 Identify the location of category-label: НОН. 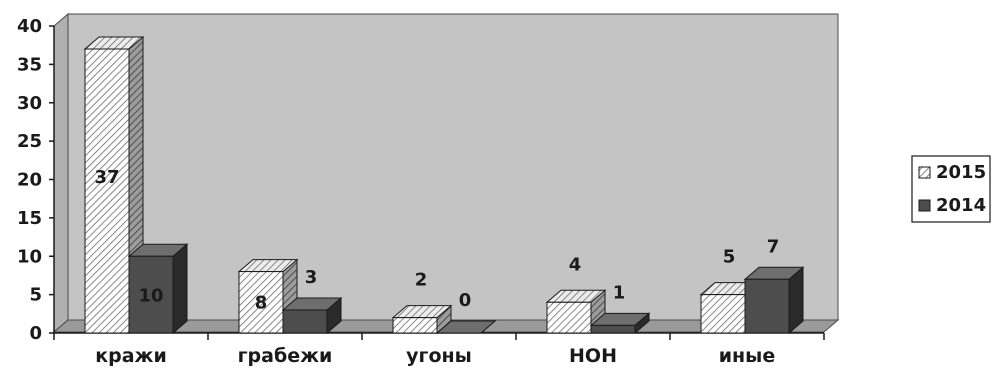
(593, 356).